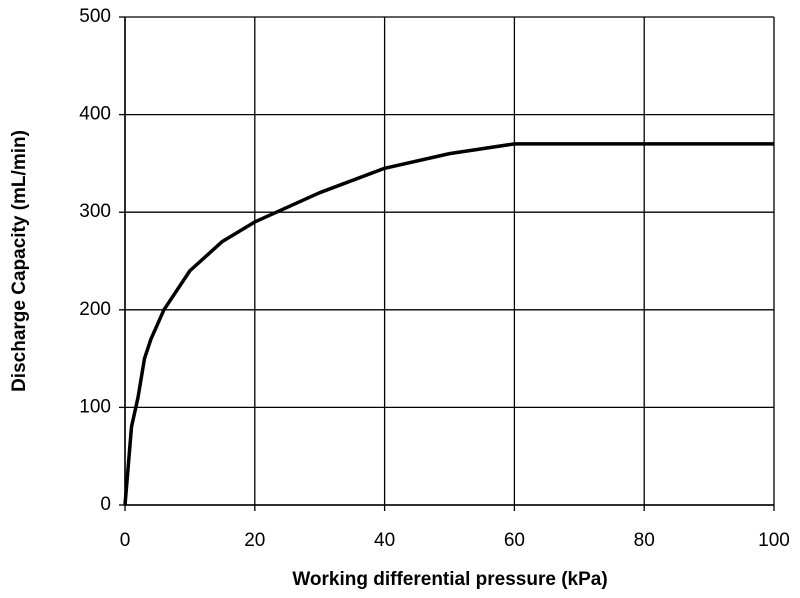  I want to click on x-tick-label: 100, so click(774, 540).